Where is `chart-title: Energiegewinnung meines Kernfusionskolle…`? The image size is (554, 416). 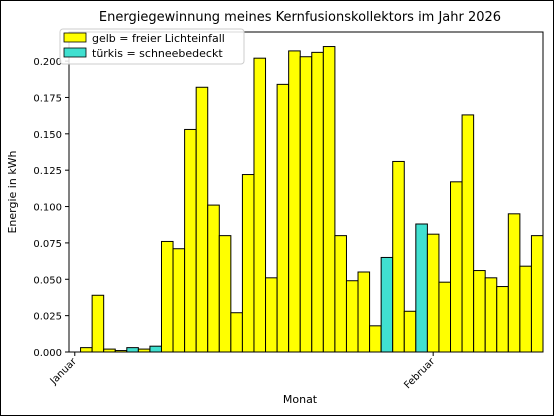 chart-title: Energiegewinnung meines Kernfusionskolle… is located at coordinates (300, 17).